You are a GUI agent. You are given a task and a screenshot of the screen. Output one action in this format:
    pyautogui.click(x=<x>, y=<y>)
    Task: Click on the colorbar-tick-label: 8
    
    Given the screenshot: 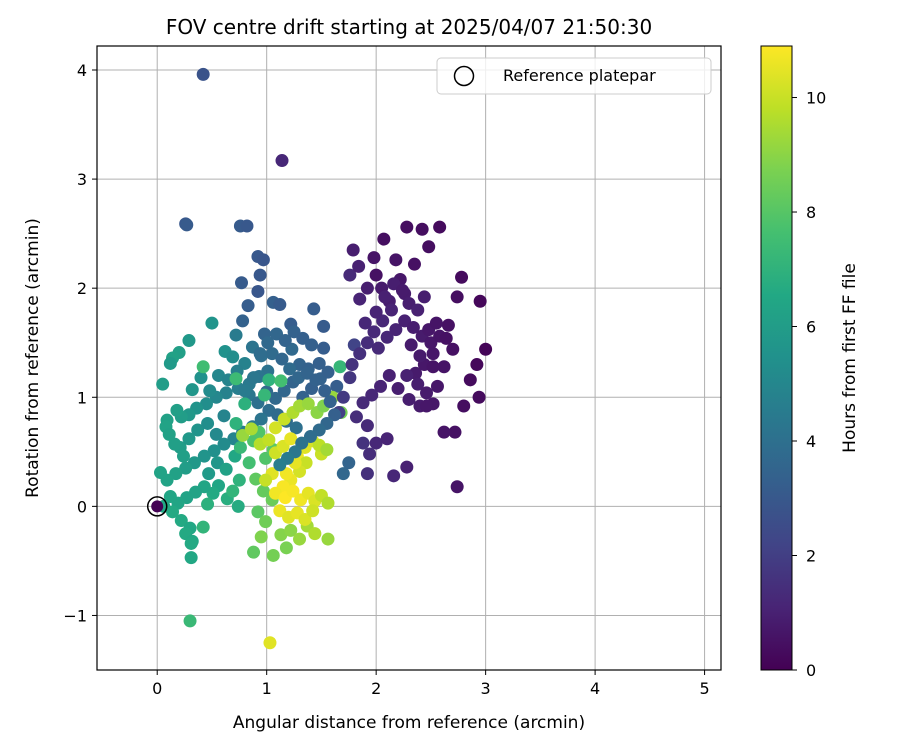 What is the action you would take?
    pyautogui.click(x=811, y=212)
    